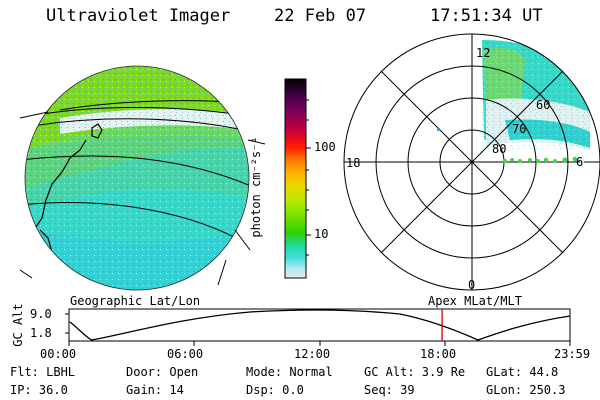 This screenshot has height=400, width=600. Describe the element at coordinates (321, 234) in the screenshot. I see `colorbar-tick-10: 10` at that location.